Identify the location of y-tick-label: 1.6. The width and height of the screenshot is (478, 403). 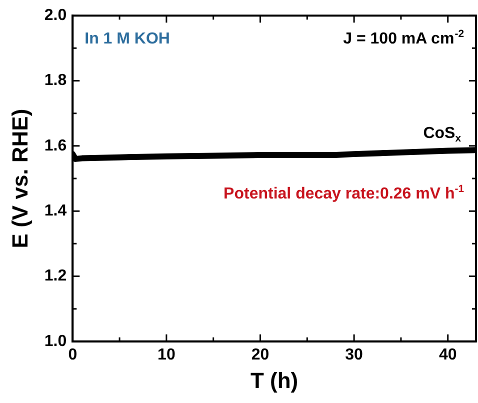
(55, 145).